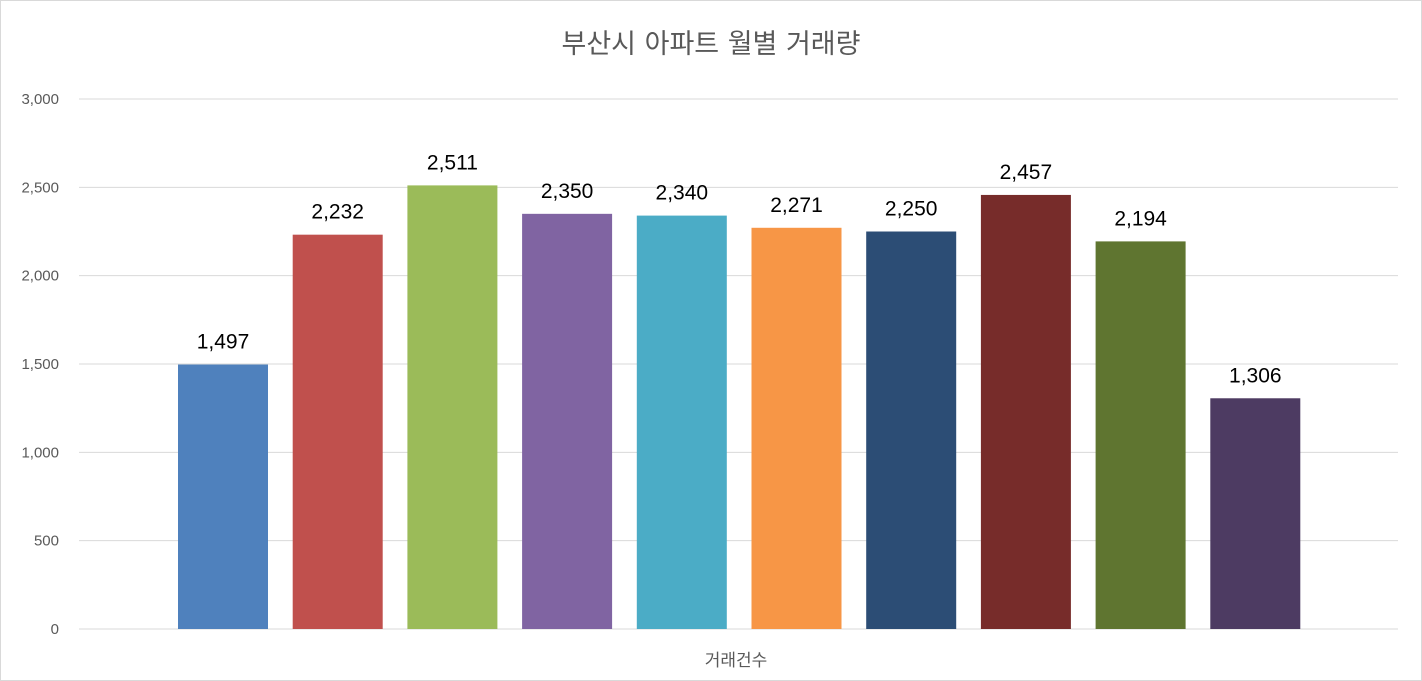 This screenshot has height=681, width=1422. What do you see at coordinates (40, 99) in the screenshot?
I see `y-tick-label: 3,000` at bounding box center [40, 99].